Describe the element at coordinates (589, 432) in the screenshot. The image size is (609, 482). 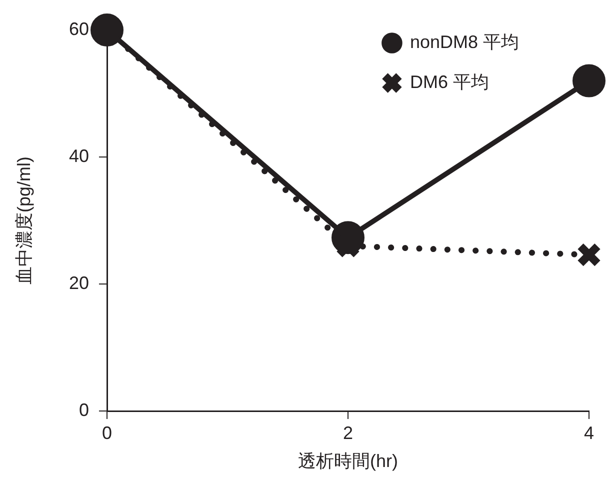
I see `x-tick-label: 4` at that location.